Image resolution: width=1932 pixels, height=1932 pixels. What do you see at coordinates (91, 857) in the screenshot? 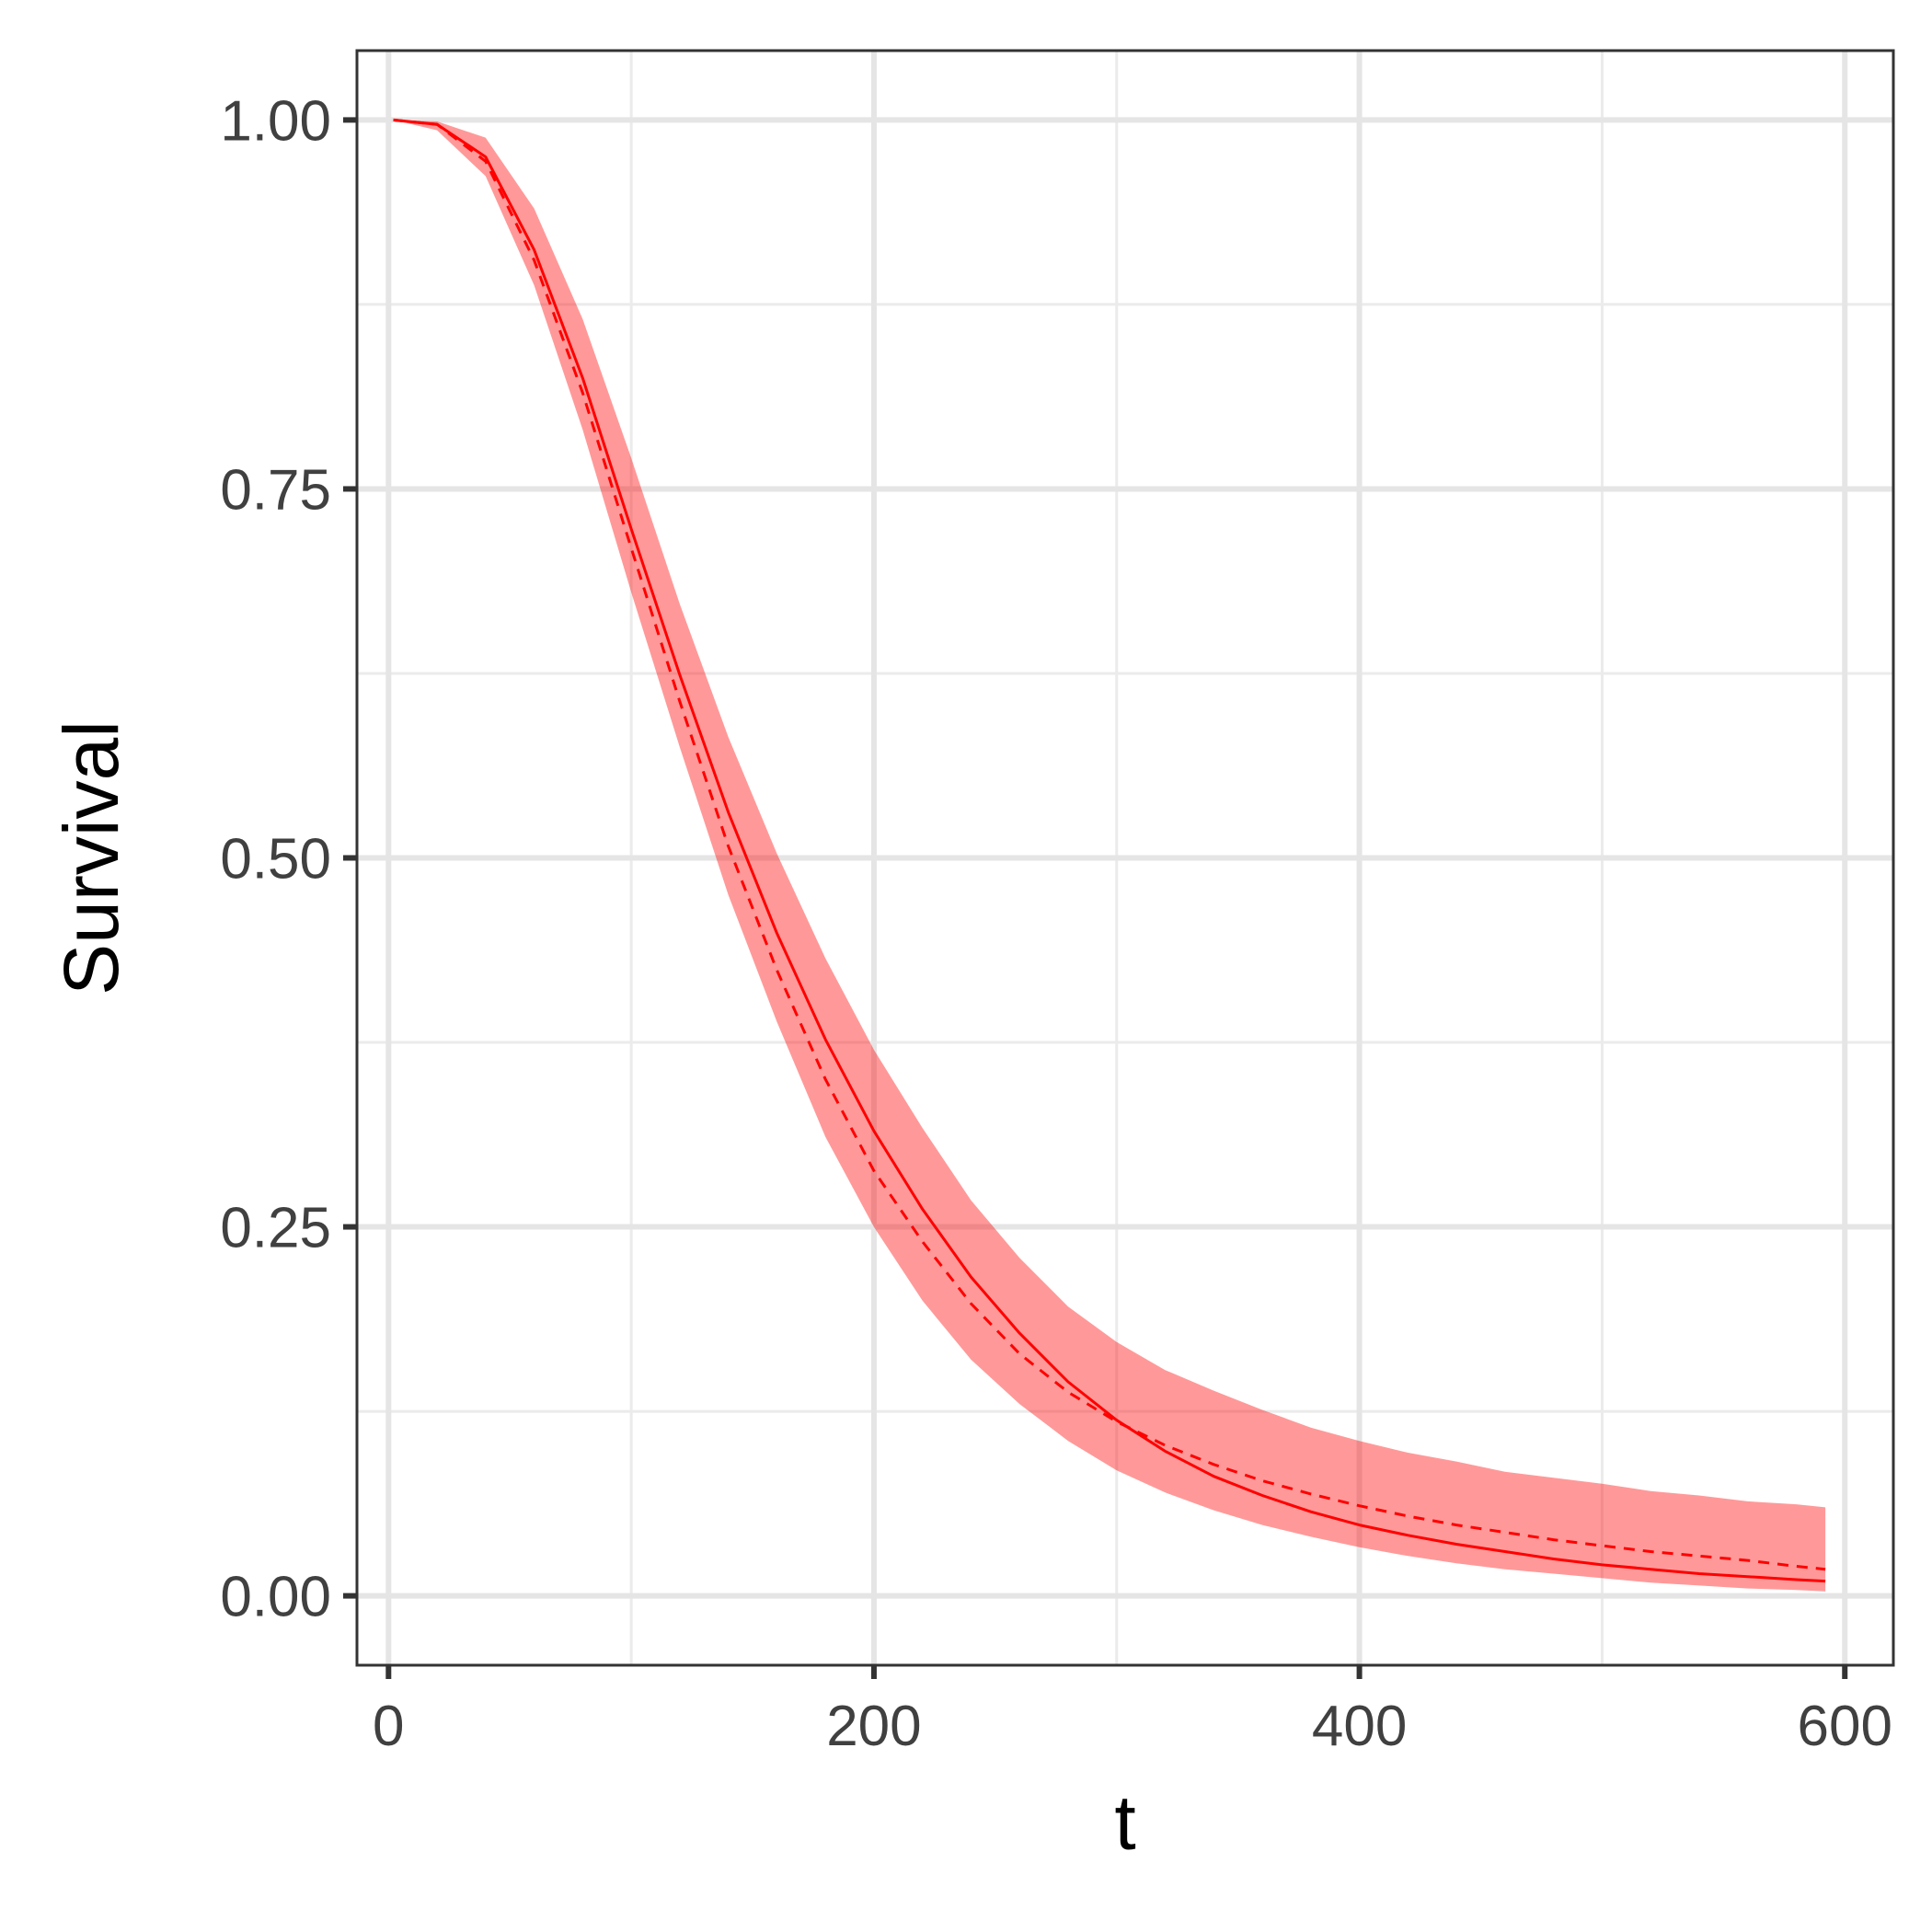
I see `y-axis-title: Survival` at bounding box center [91, 857].